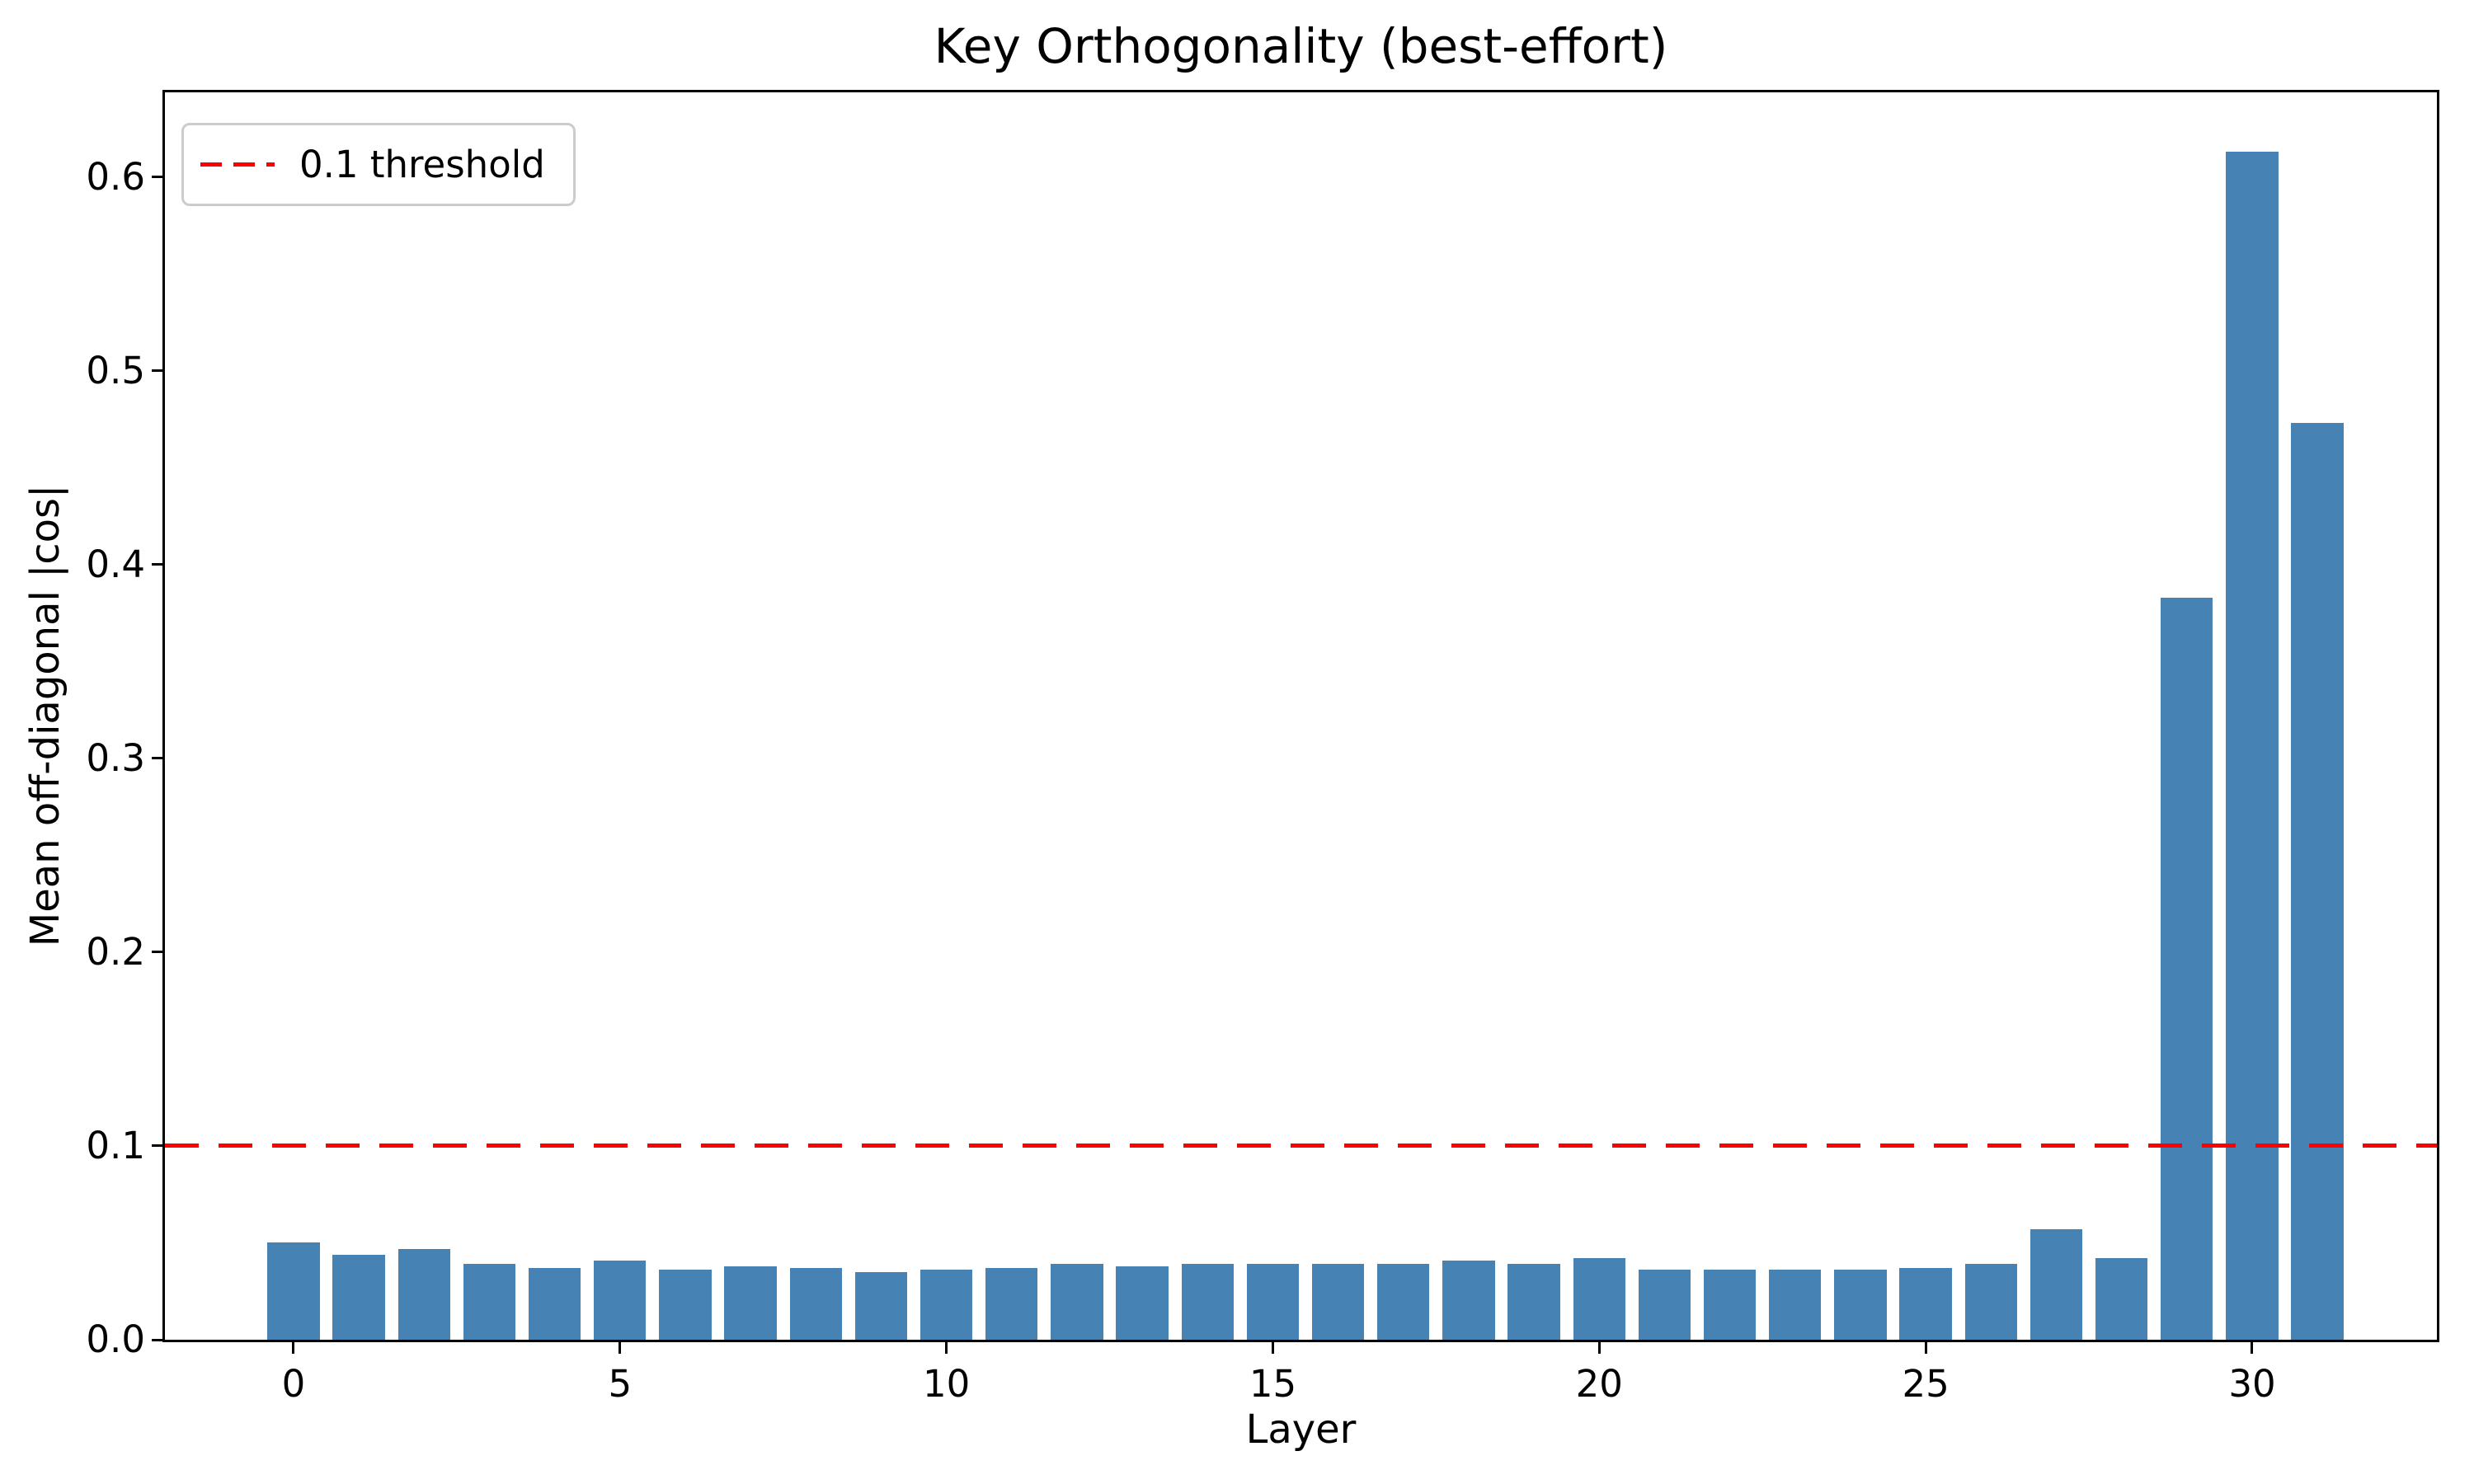  Describe the element at coordinates (237, 164) in the screenshot. I see `threshold-line-legend-swatch` at that location.